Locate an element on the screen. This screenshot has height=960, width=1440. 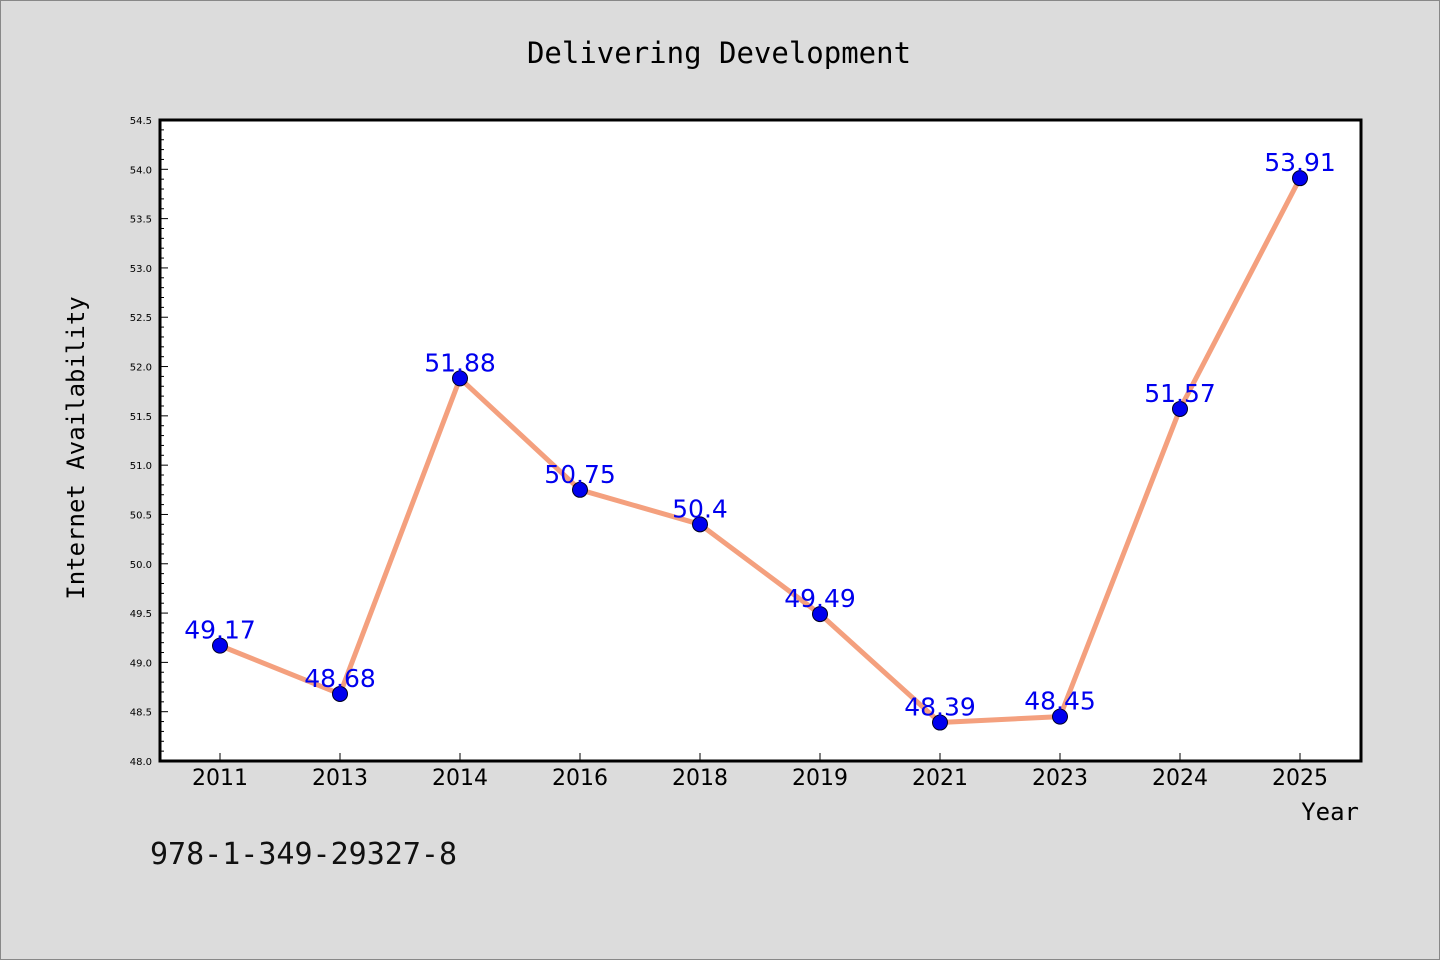
y-tick-label: 51.0 is located at coordinates (141, 466).